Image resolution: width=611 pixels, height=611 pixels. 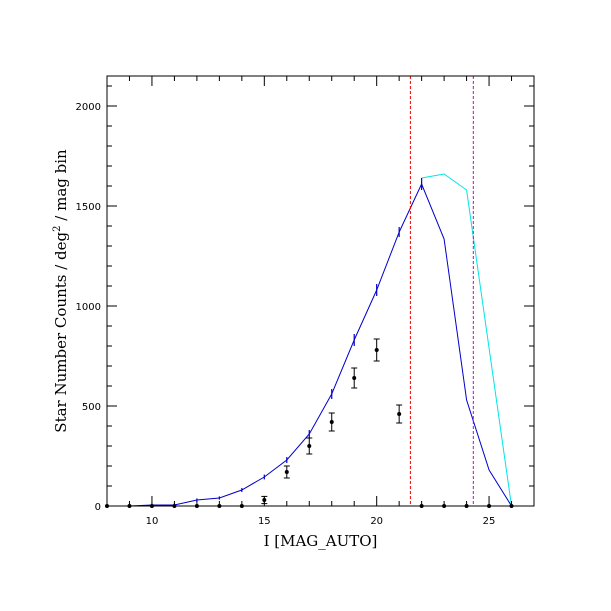 What do you see at coordinates (264, 521) in the screenshot?
I see `x-tick-label: 15` at bounding box center [264, 521].